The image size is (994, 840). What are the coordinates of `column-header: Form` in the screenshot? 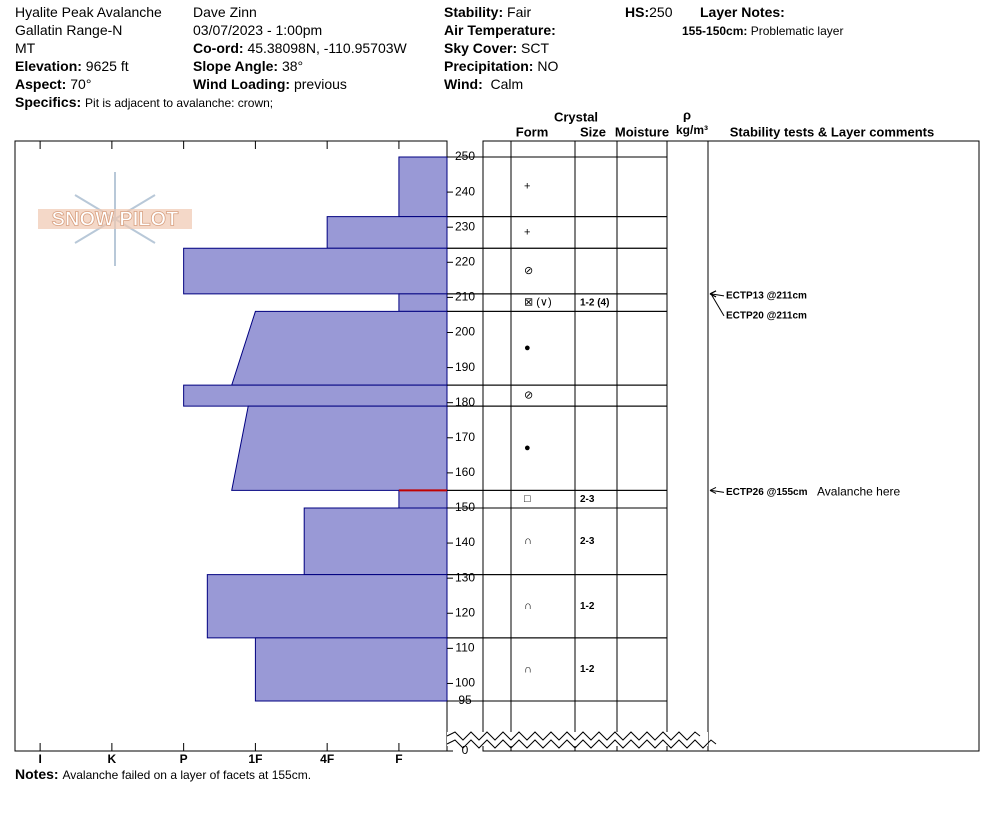 It's located at (532, 131).